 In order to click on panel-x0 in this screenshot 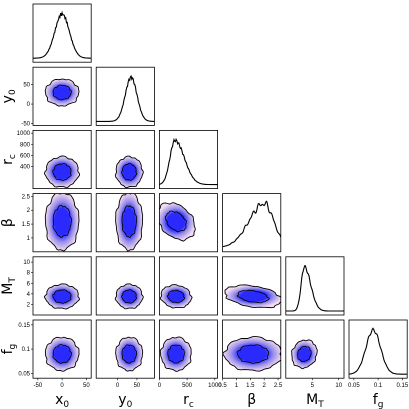, I will do `click(62, 33)`.